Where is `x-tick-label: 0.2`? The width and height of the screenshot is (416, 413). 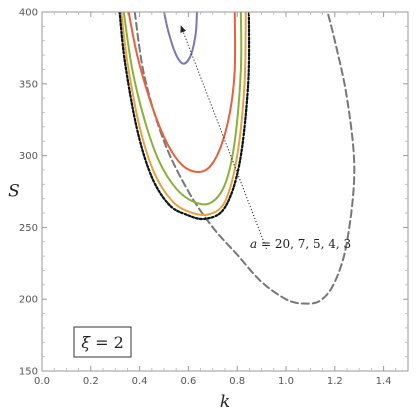
x-tick-label: 0.2 is located at coordinates (91, 381).